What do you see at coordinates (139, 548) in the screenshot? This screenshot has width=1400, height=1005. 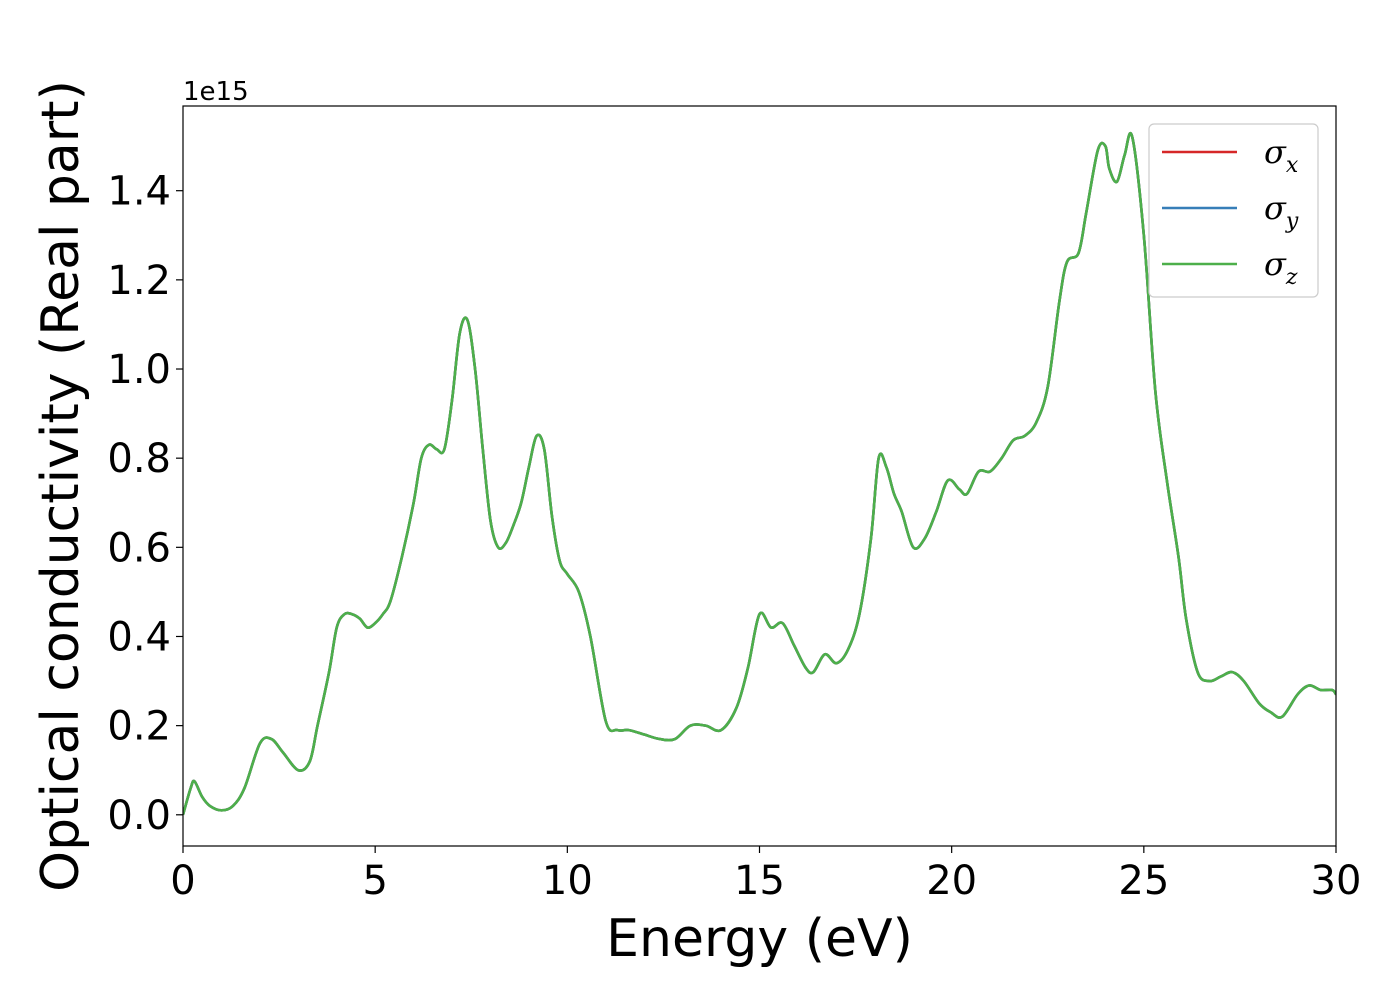 I see `y-tick-label: 0.6` at bounding box center [139, 548].